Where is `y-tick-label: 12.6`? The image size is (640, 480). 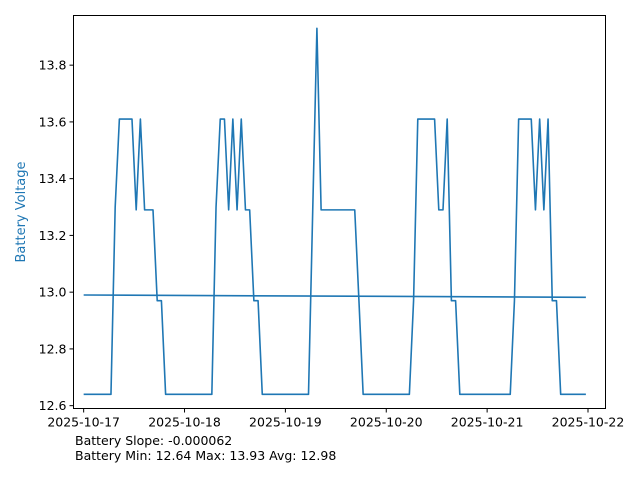 y-tick-label: 12.6 is located at coordinates (53, 405).